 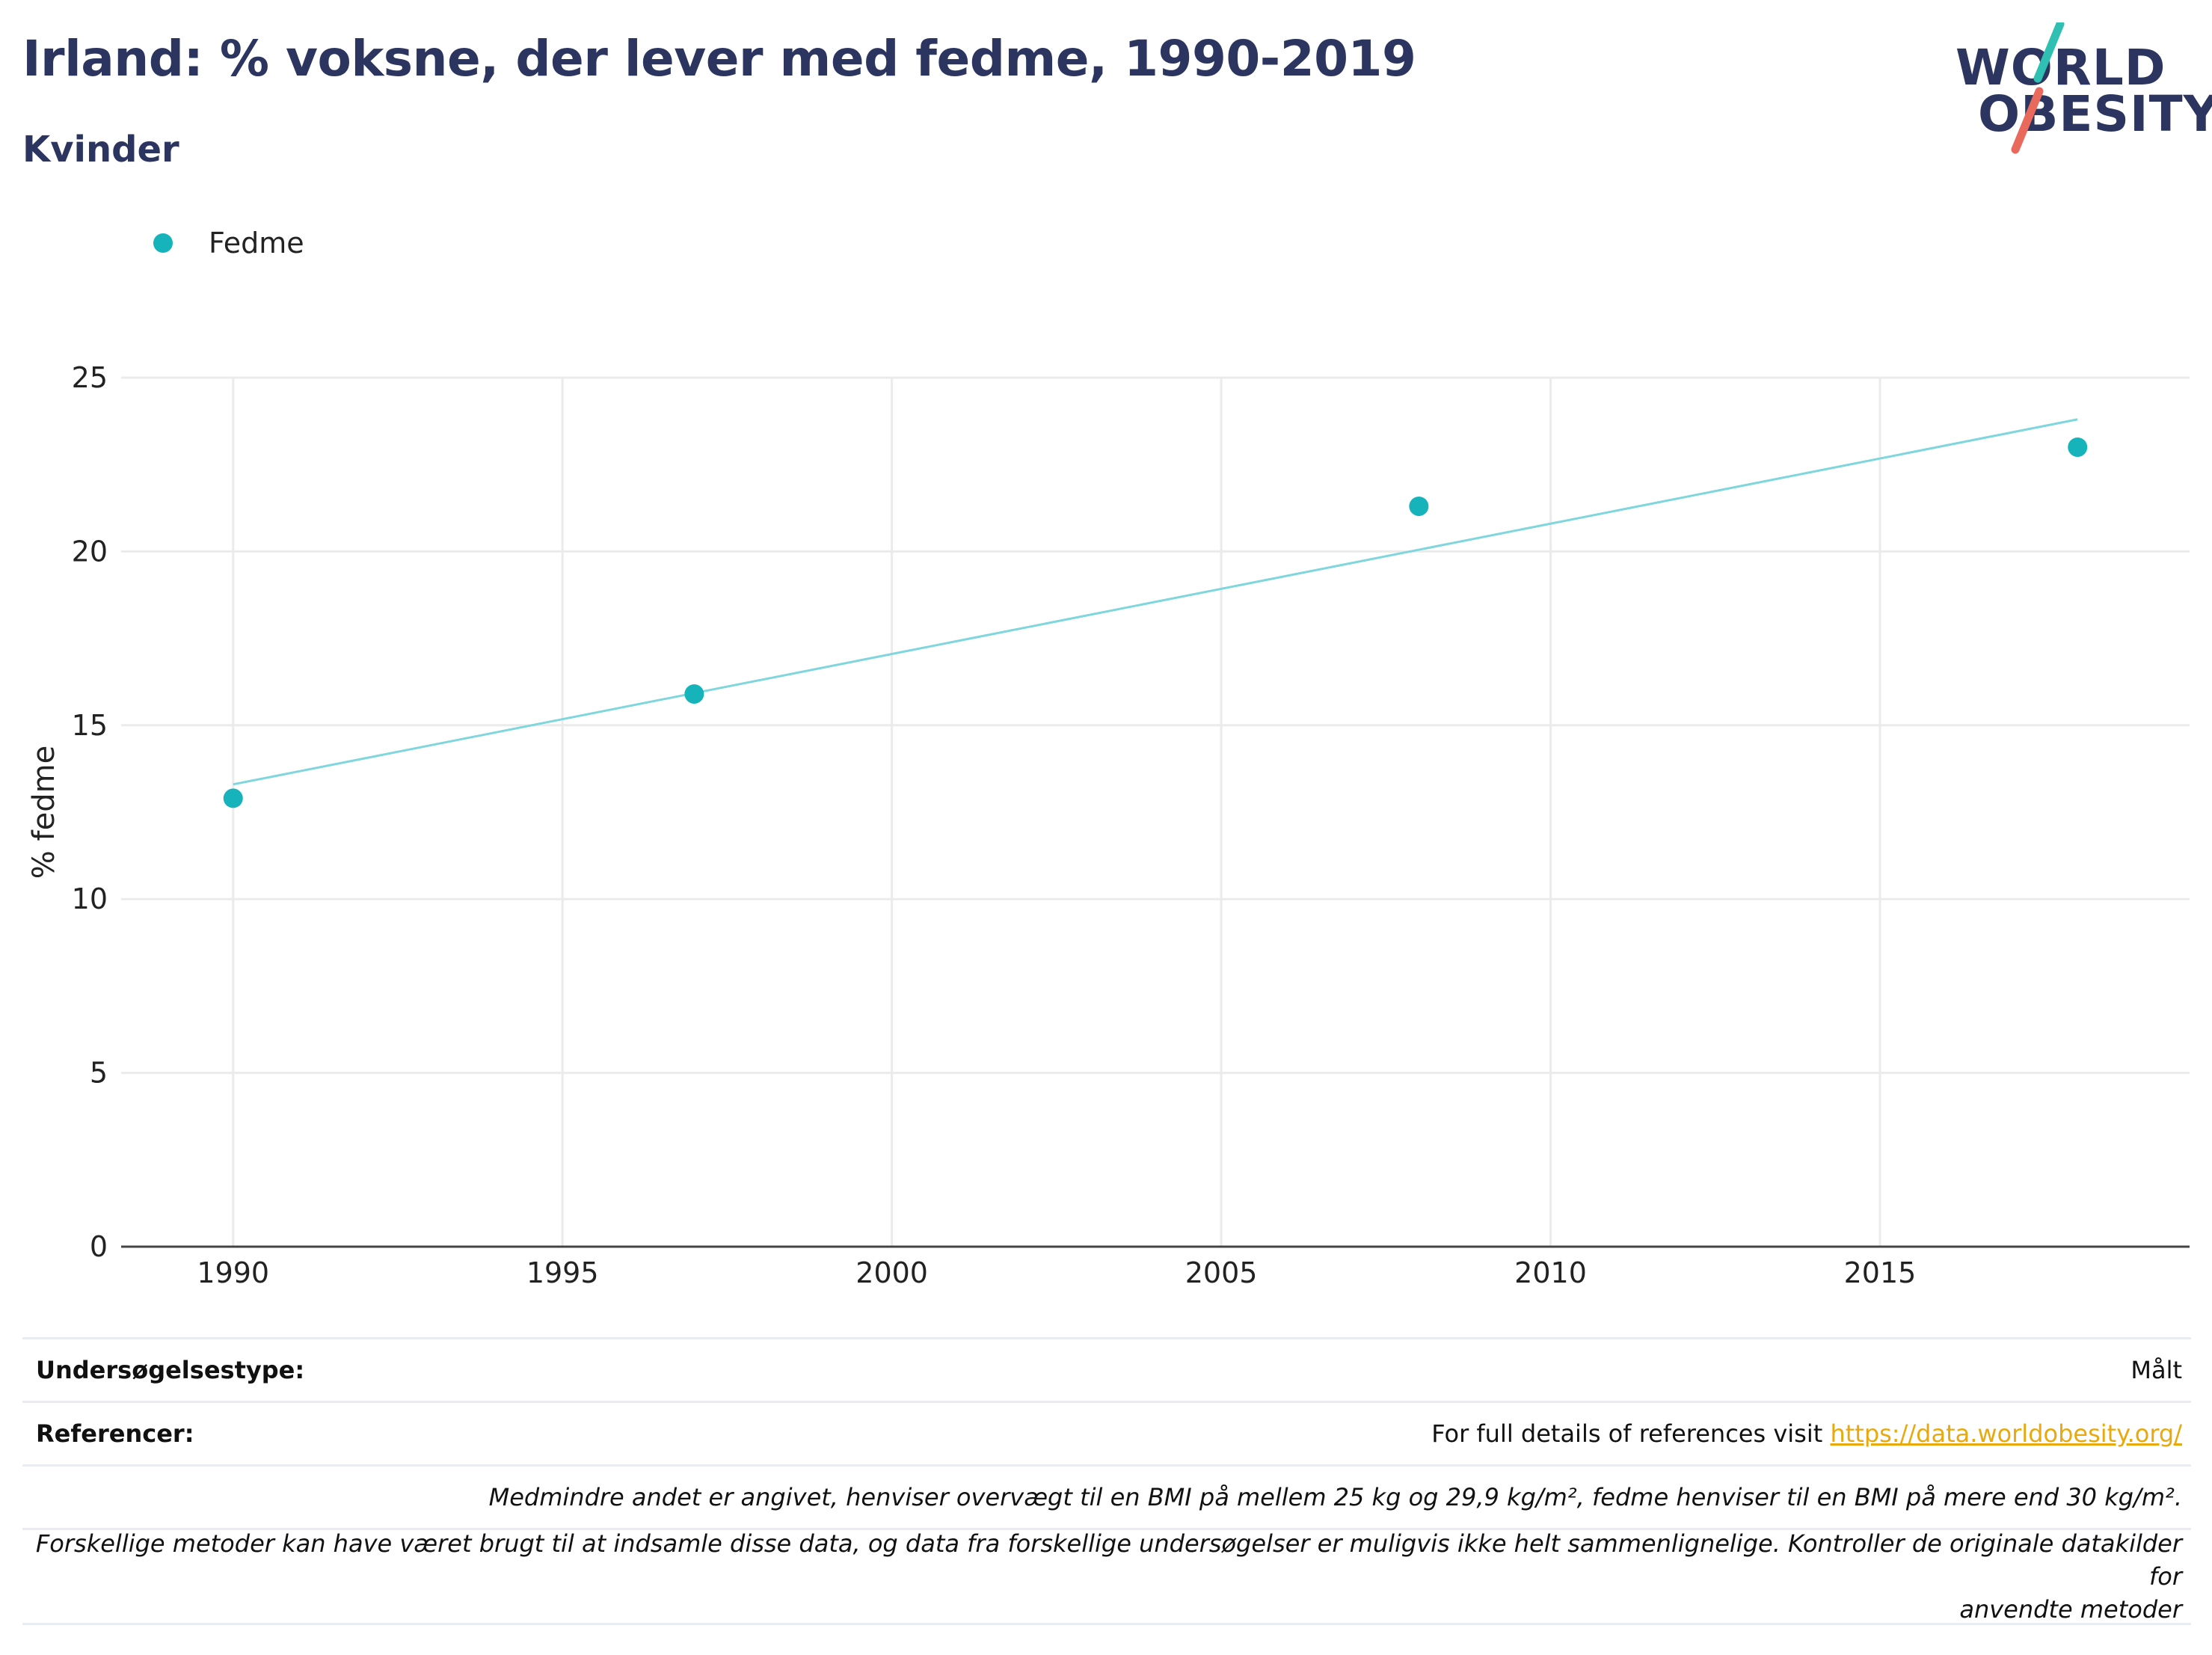 What do you see at coordinates (115, 1433) in the screenshot?
I see `references-label: Referencer:` at bounding box center [115, 1433].